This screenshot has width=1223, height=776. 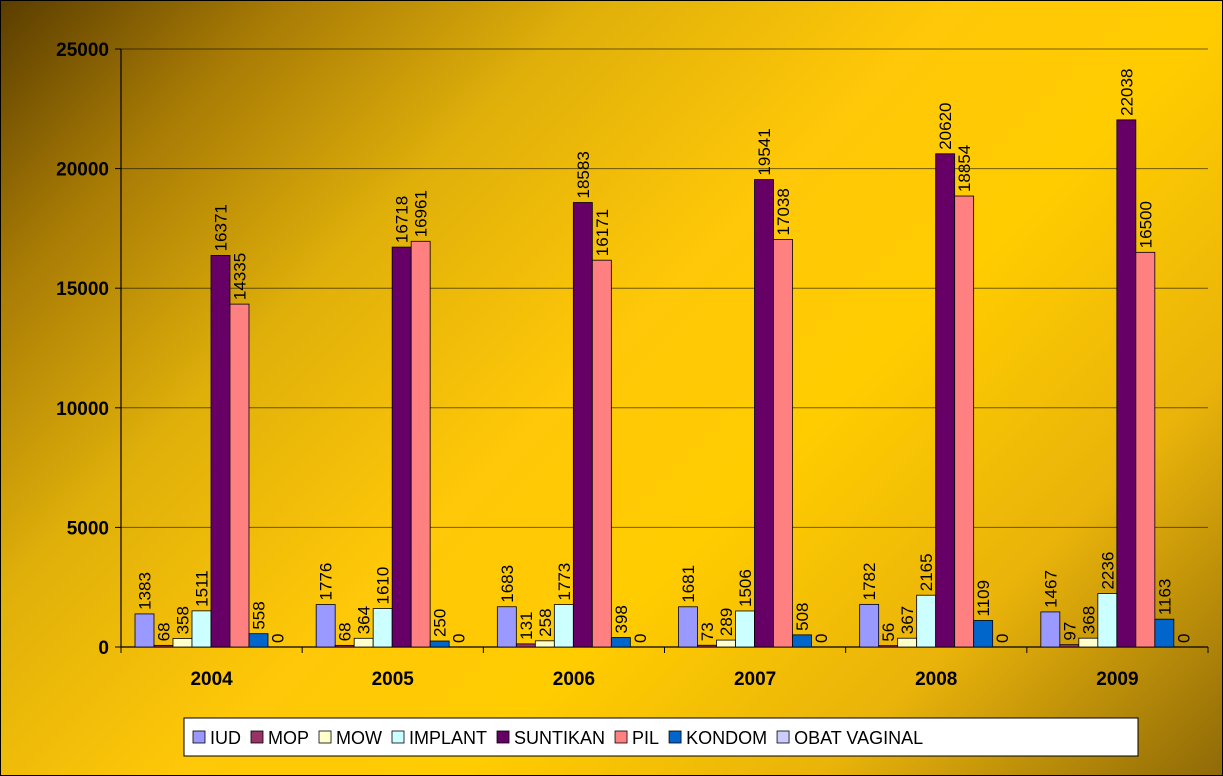 What do you see at coordinates (661, 737) in the screenshot?
I see `legend-box` at bounding box center [661, 737].